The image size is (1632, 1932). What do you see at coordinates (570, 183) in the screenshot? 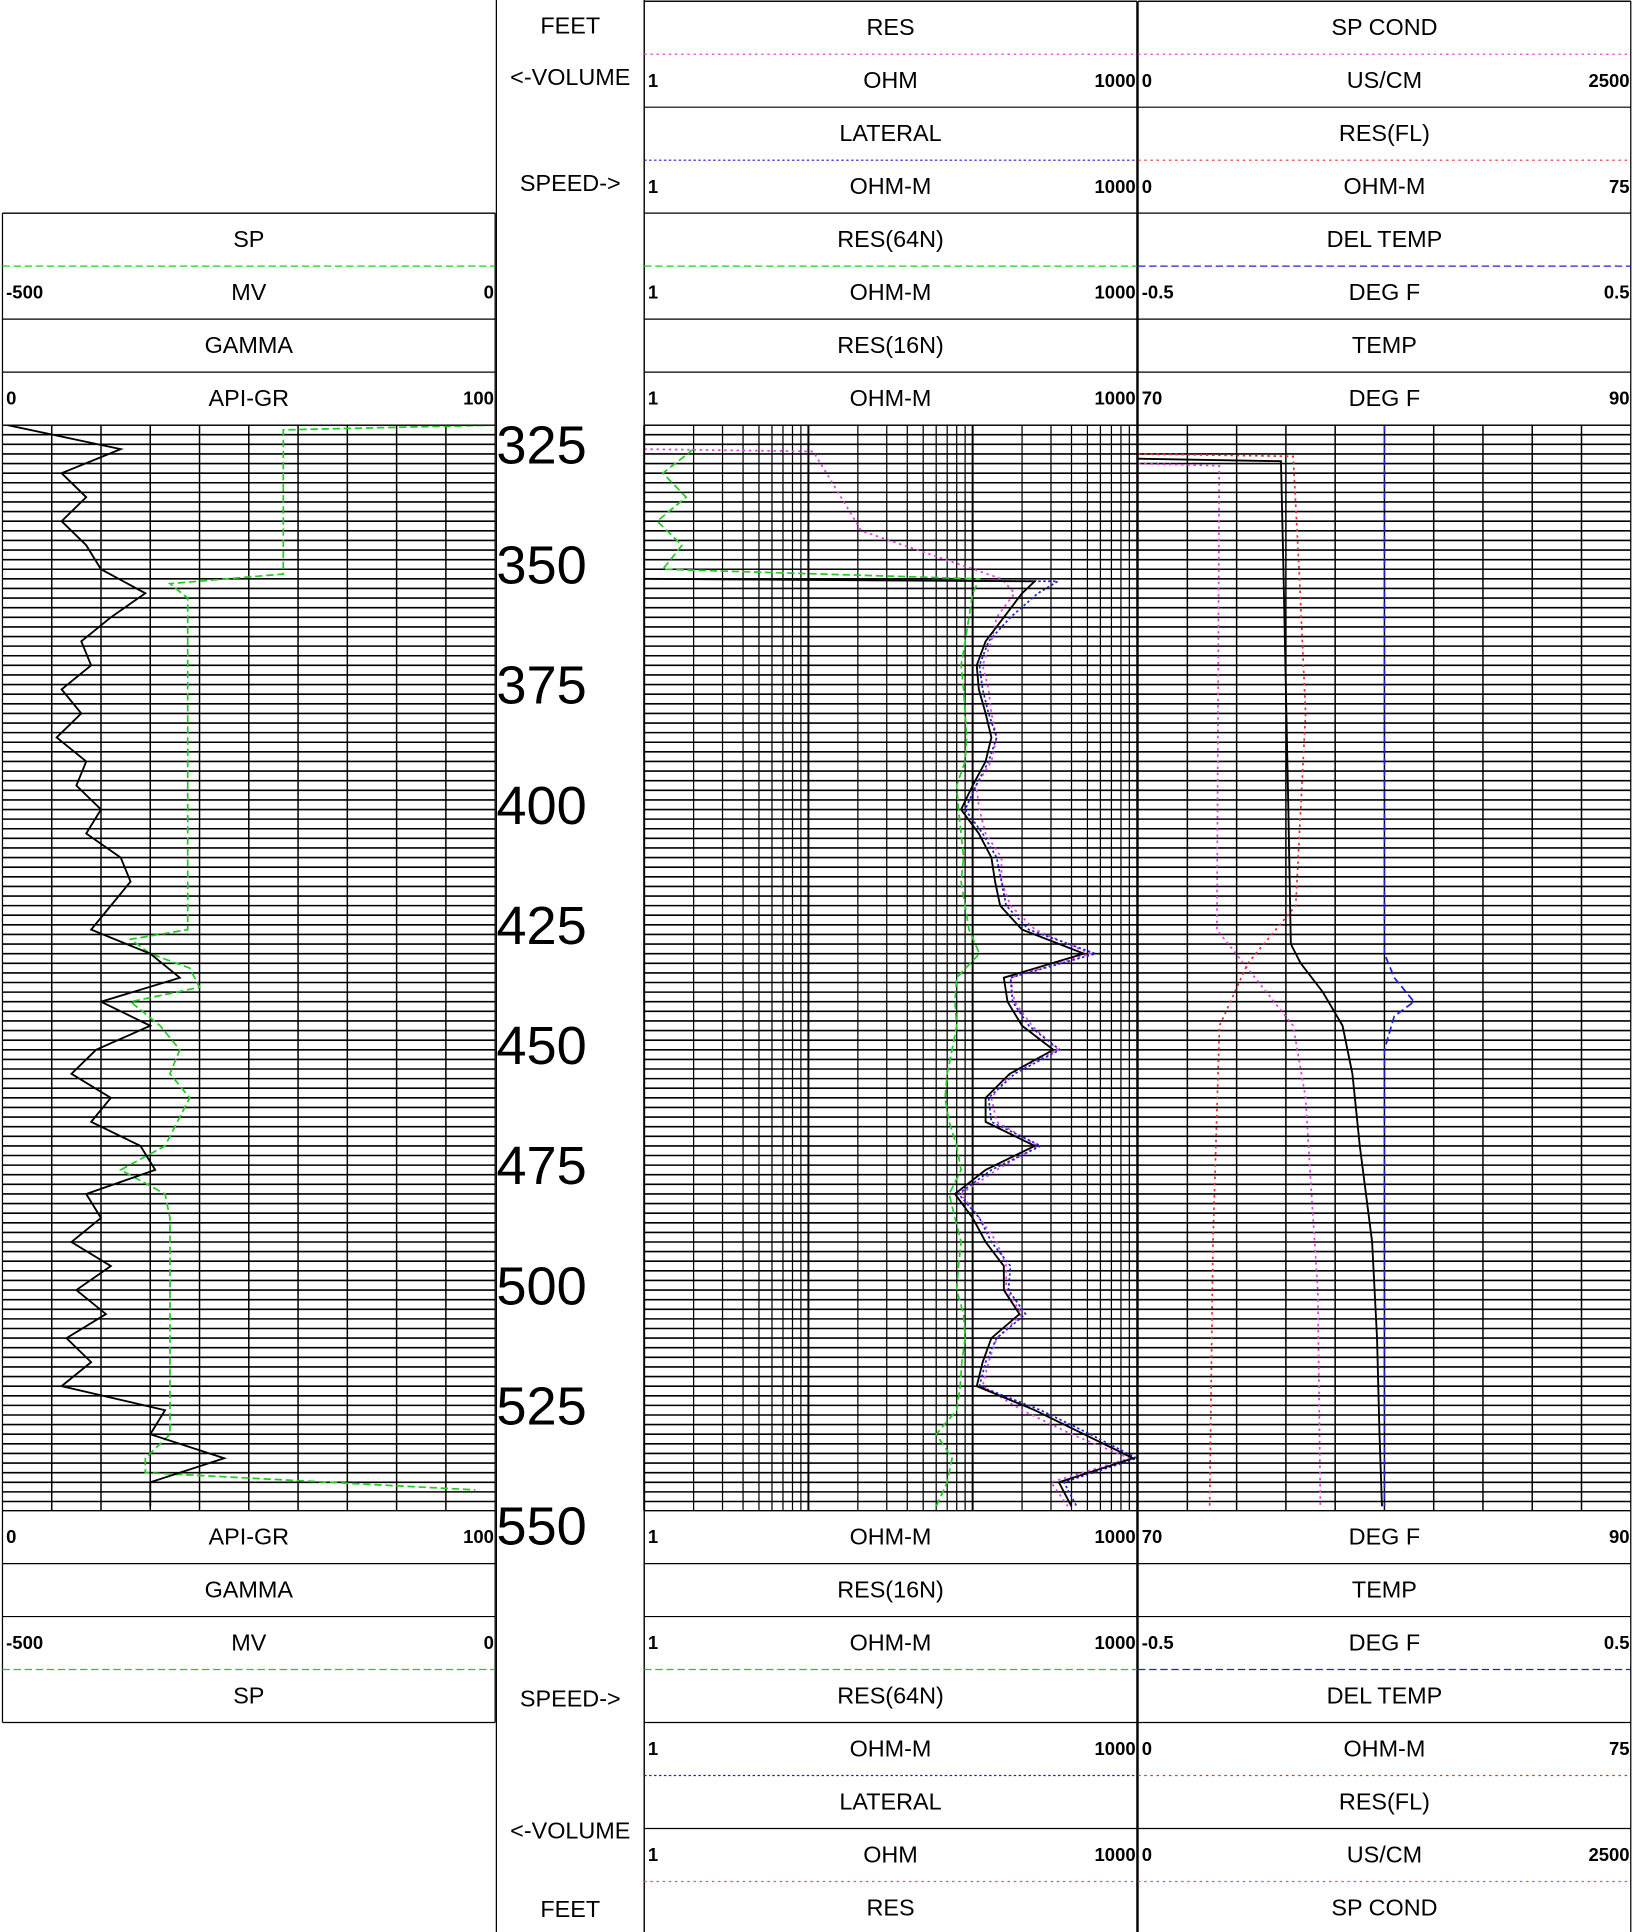
I see `depth-header: SPEED->` at bounding box center [570, 183].